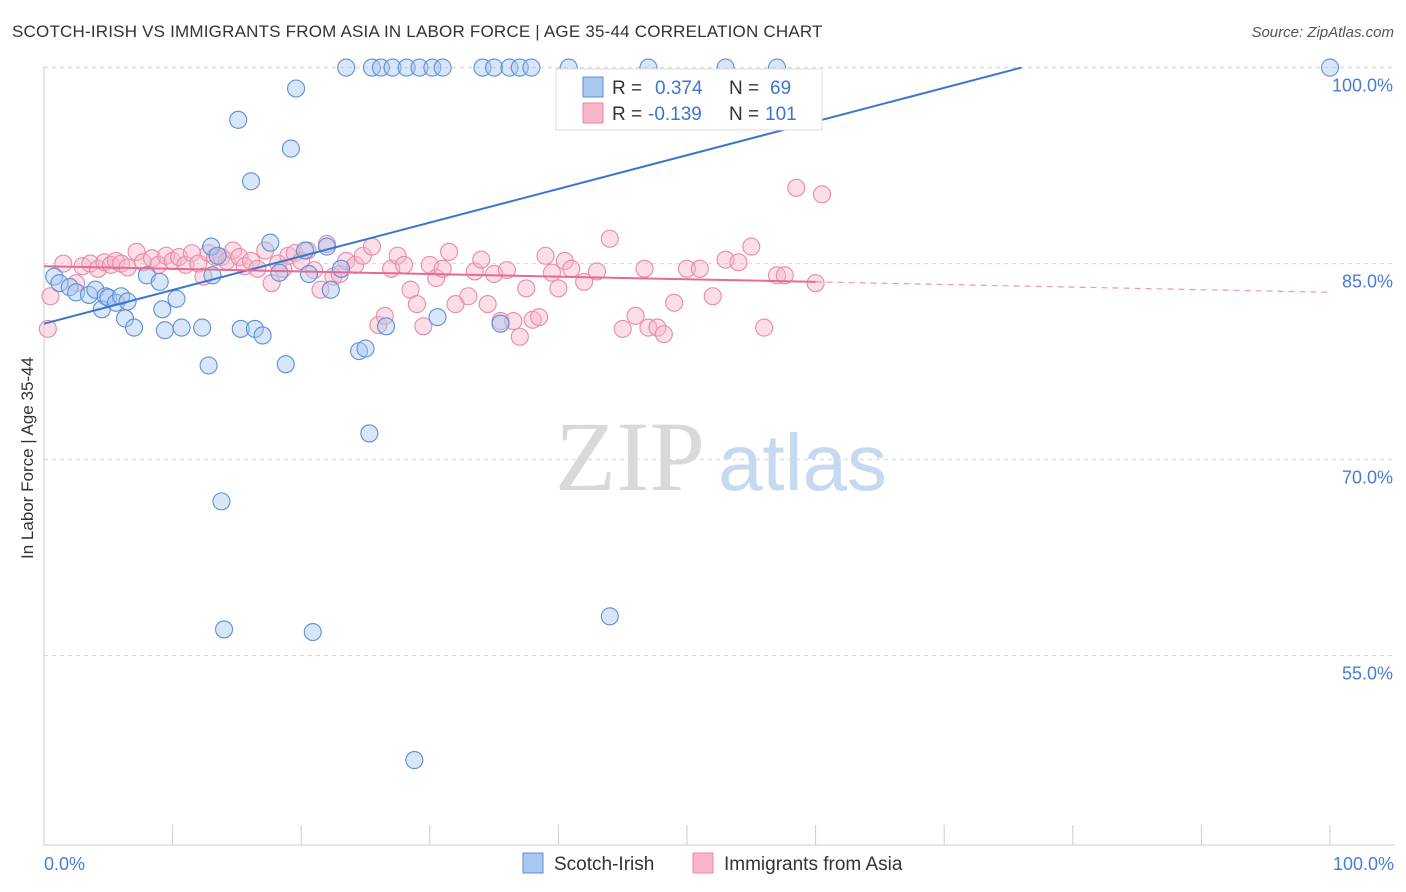 The width and height of the screenshot is (1406, 892). Describe the element at coordinates (1362, 86) in the screenshot. I see `y-tick-label: 100.0%` at that location.